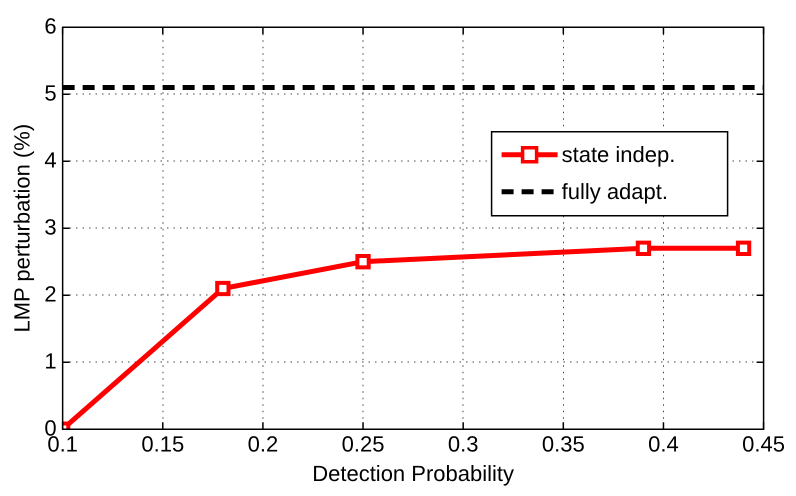  What do you see at coordinates (162, 443) in the screenshot?
I see `x-tick-label: 0.15` at bounding box center [162, 443].